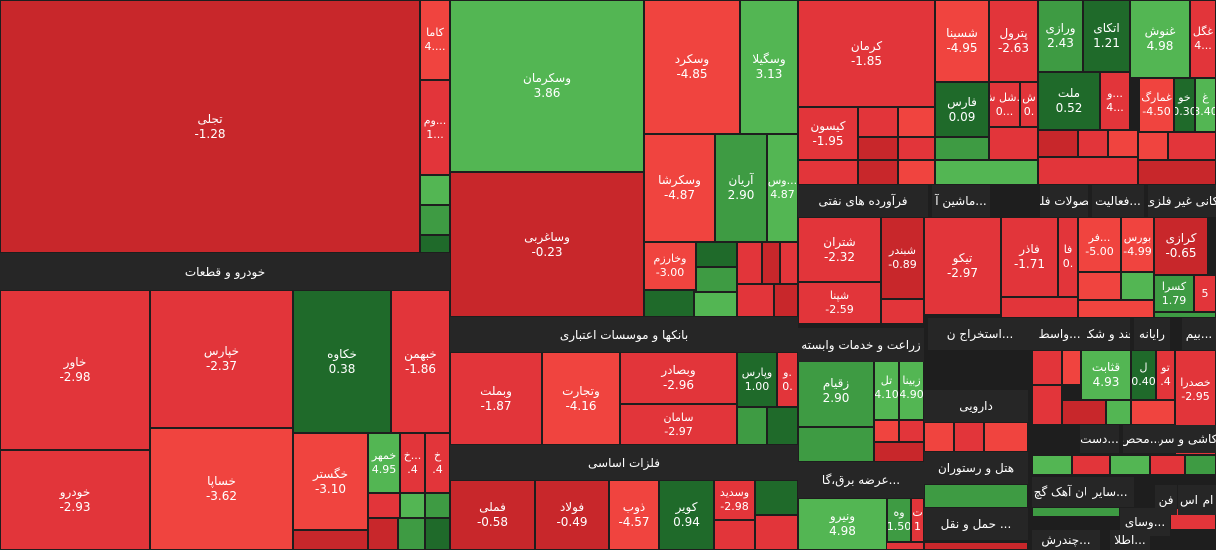 This screenshot has width=1216, height=550. Describe the element at coordinates (787, 379) in the screenshot. I see `treemap-tile: و. 0.` at that location.